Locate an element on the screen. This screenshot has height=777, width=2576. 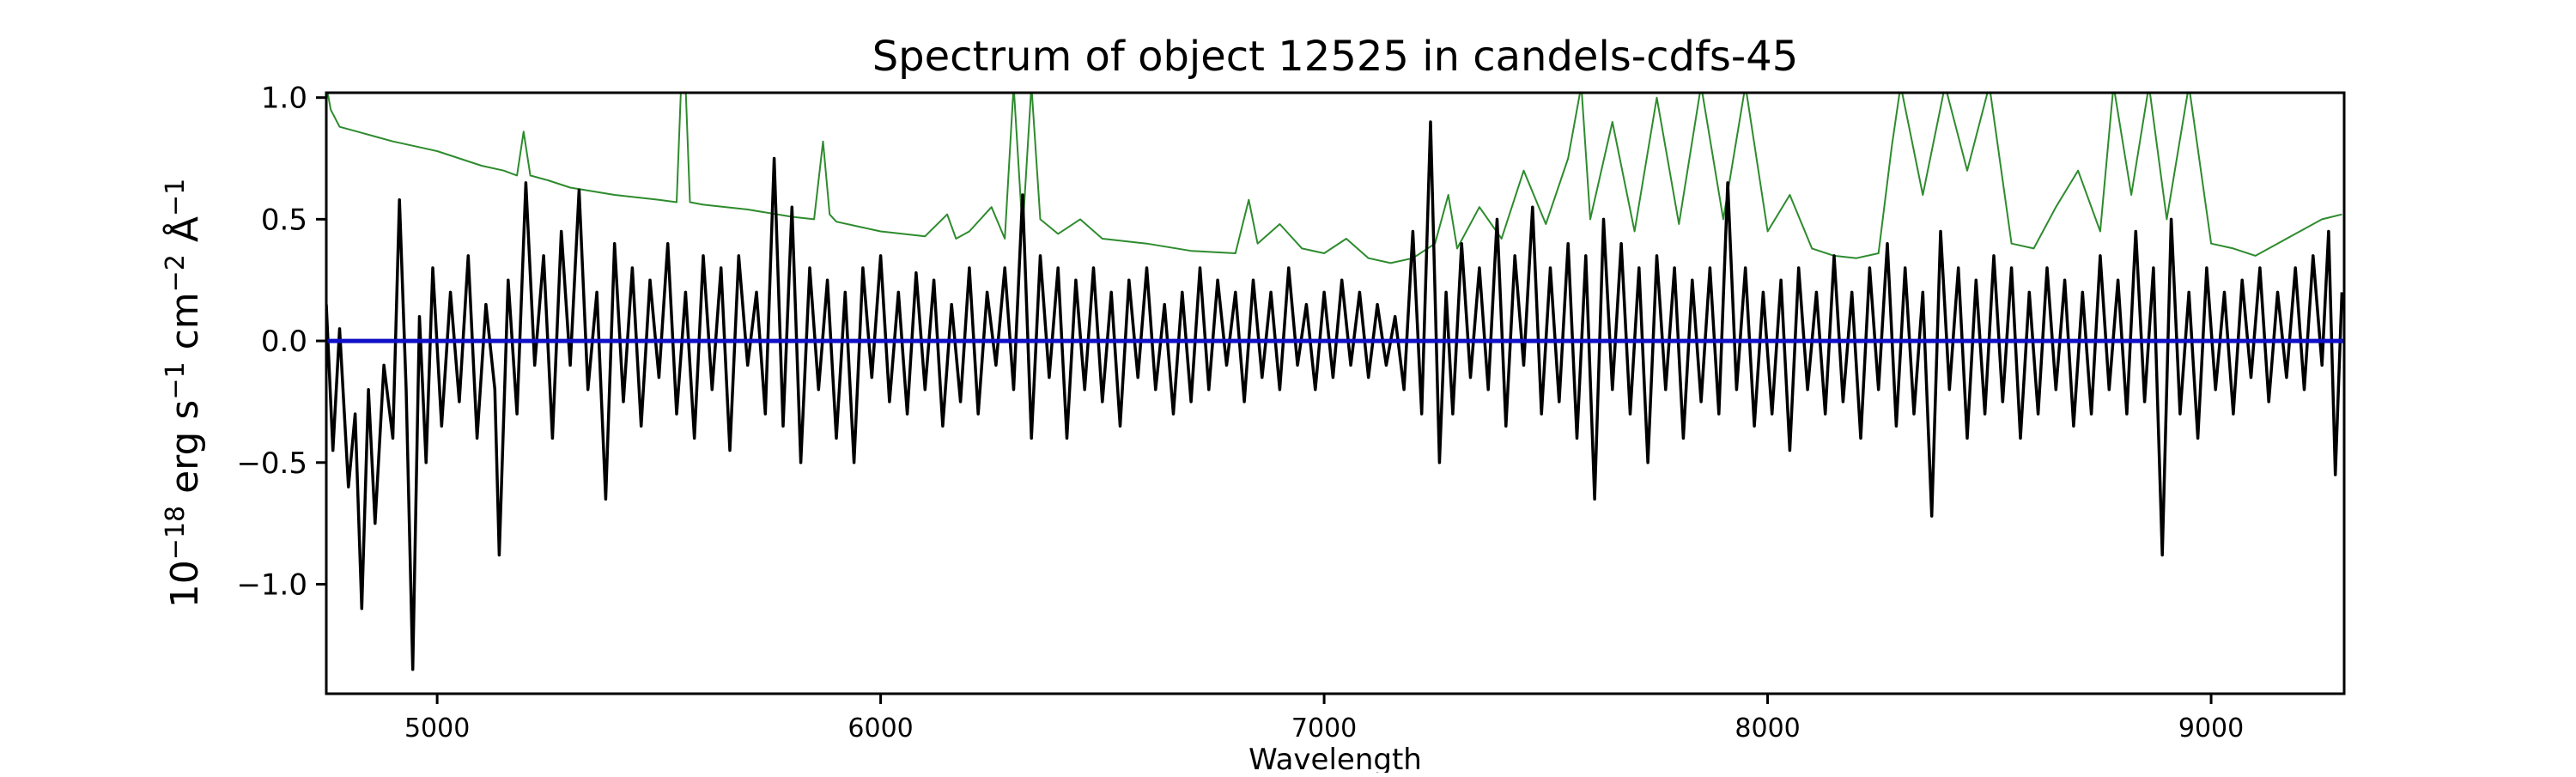
x-tick-label: 9000 is located at coordinates (2211, 728).